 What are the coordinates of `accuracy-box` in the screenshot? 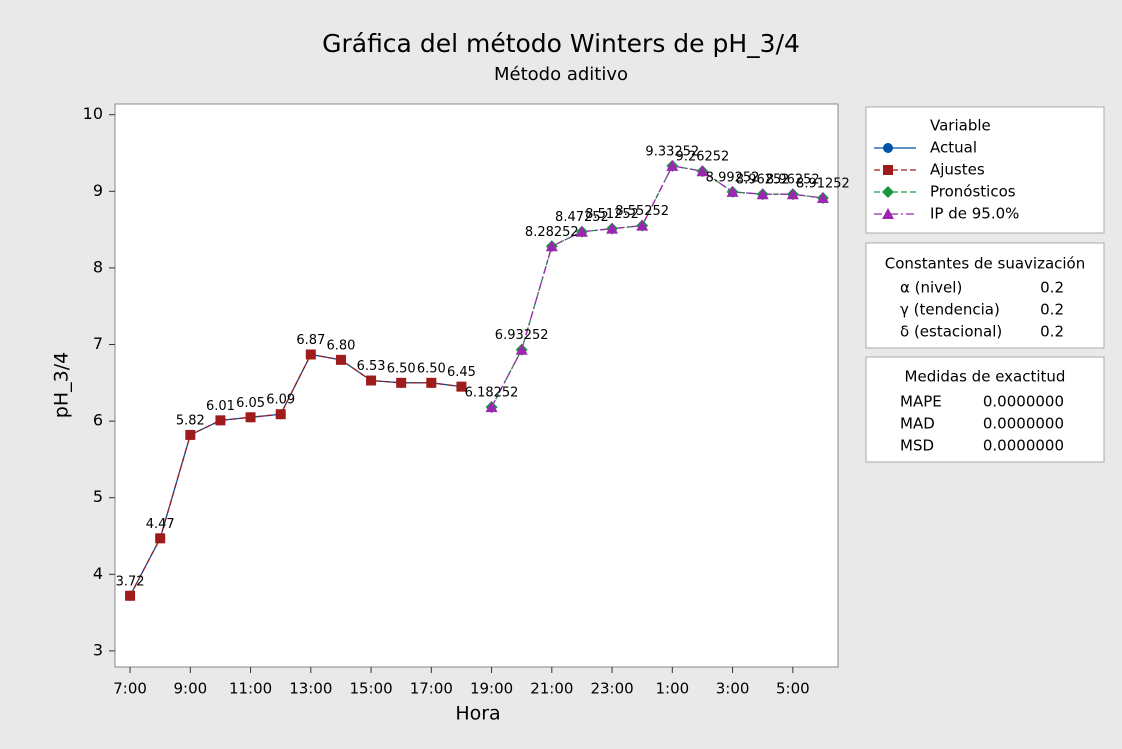 It's located at (985, 409).